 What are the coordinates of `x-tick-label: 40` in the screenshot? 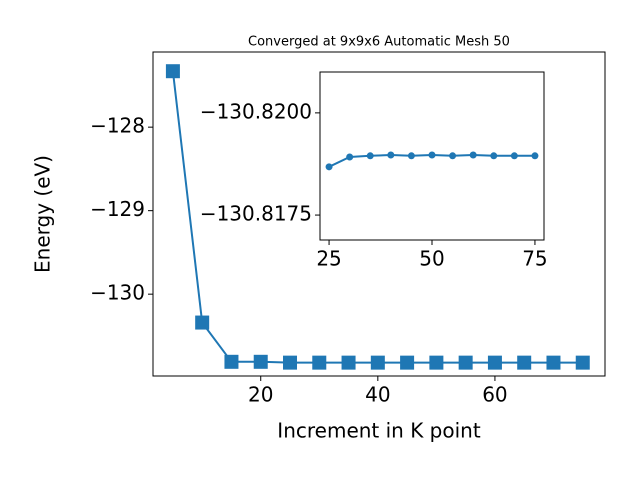 It's located at (377, 395).